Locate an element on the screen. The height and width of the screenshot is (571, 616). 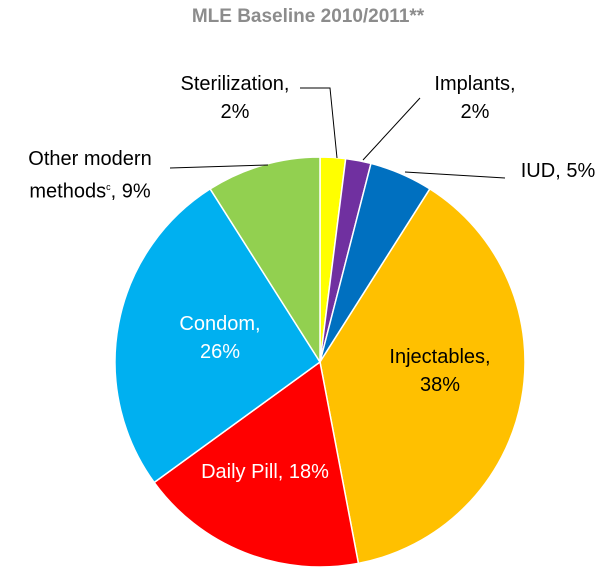
pie-slice is located at coordinates (256, 464).